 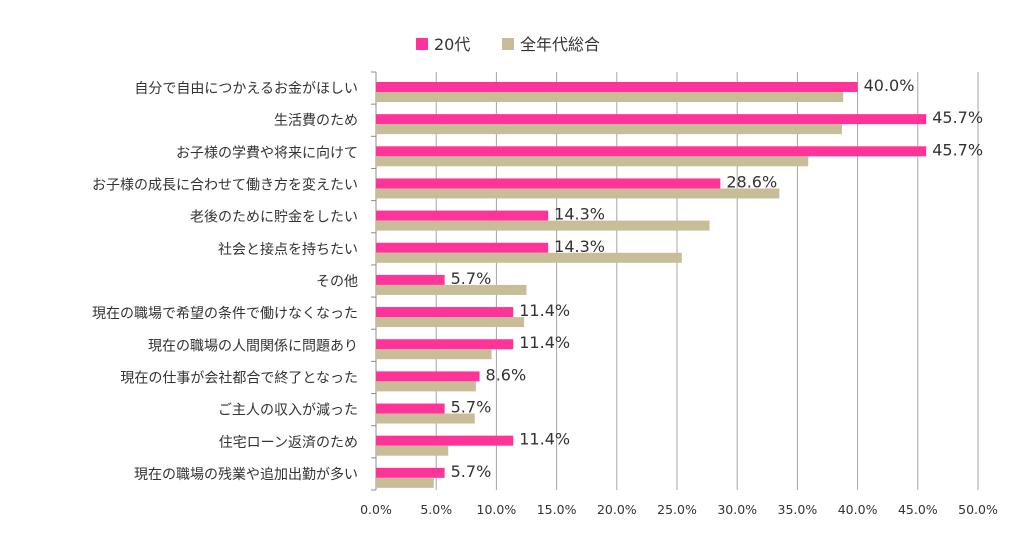 What do you see at coordinates (246, 474) in the screenshot?
I see `category-label: 現在の職場の残業や追加出勤が多い` at bounding box center [246, 474].